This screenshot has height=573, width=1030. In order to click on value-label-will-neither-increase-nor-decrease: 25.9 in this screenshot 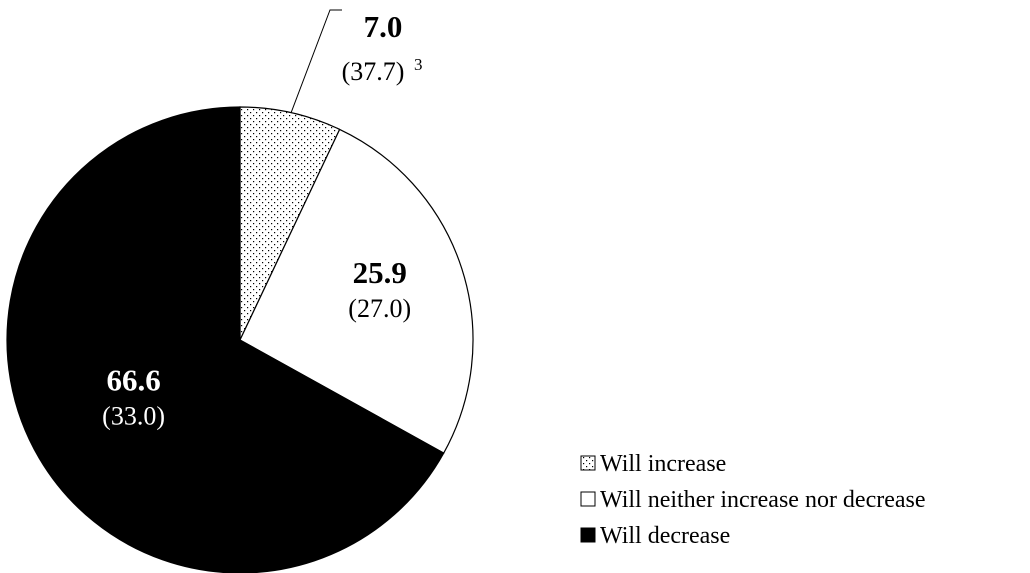, I will do `click(380, 272)`.